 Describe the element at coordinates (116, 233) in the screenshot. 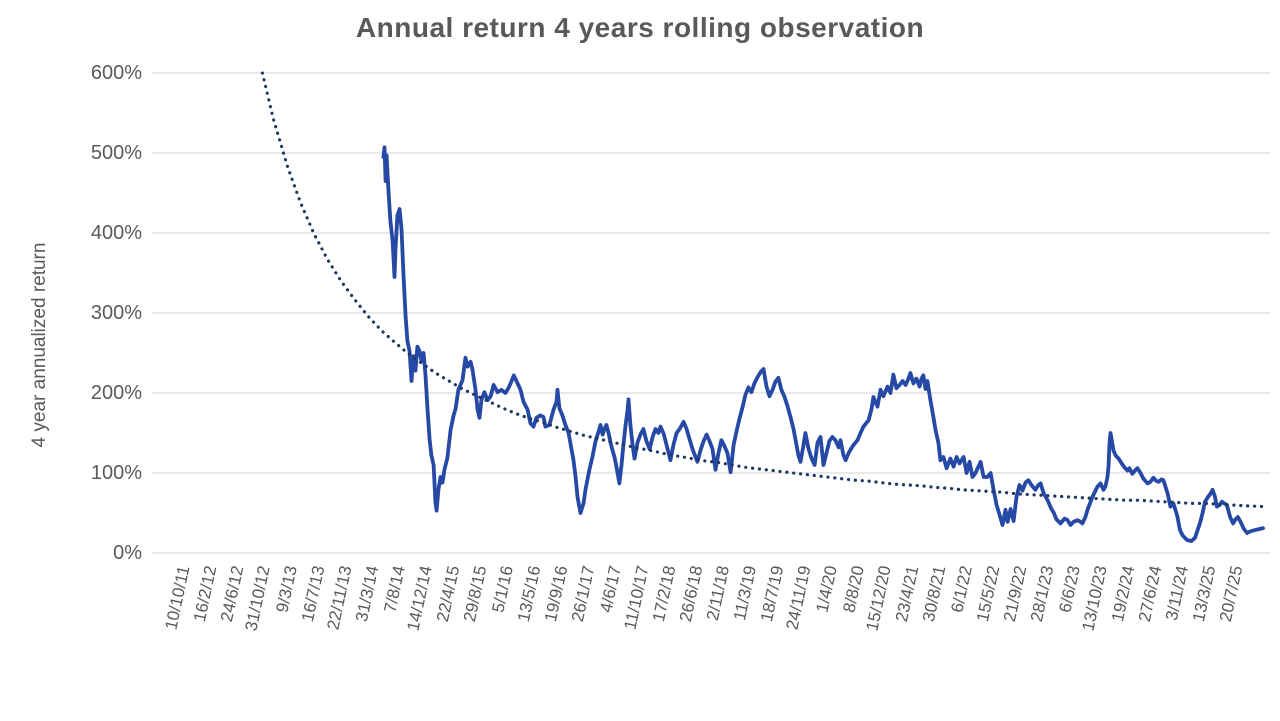

I see `y-tick-label: 400%` at that location.